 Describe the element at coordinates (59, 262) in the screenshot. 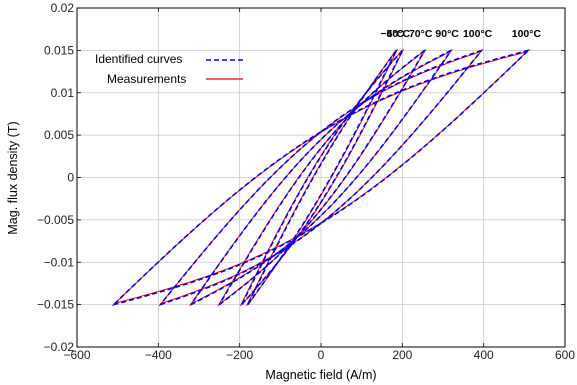

I see `y-tick-label: −0.01` at that location.